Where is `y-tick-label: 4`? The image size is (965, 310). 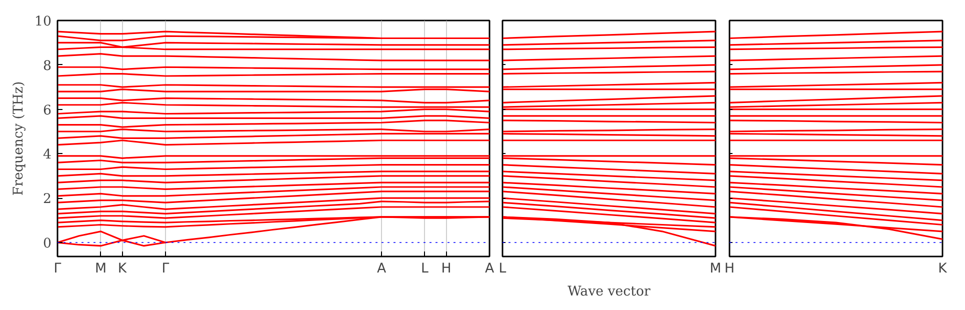
y-tick-label: 4 is located at coordinates (47, 155).